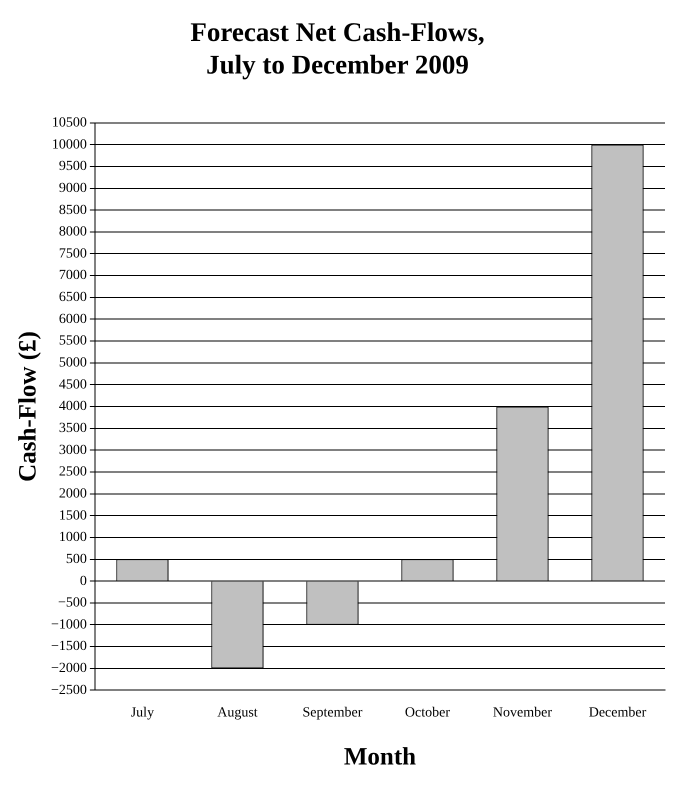 The image size is (675, 787). What do you see at coordinates (28, 406) in the screenshot?
I see `y-axis-title: Cash-Flow (£)` at bounding box center [28, 406].